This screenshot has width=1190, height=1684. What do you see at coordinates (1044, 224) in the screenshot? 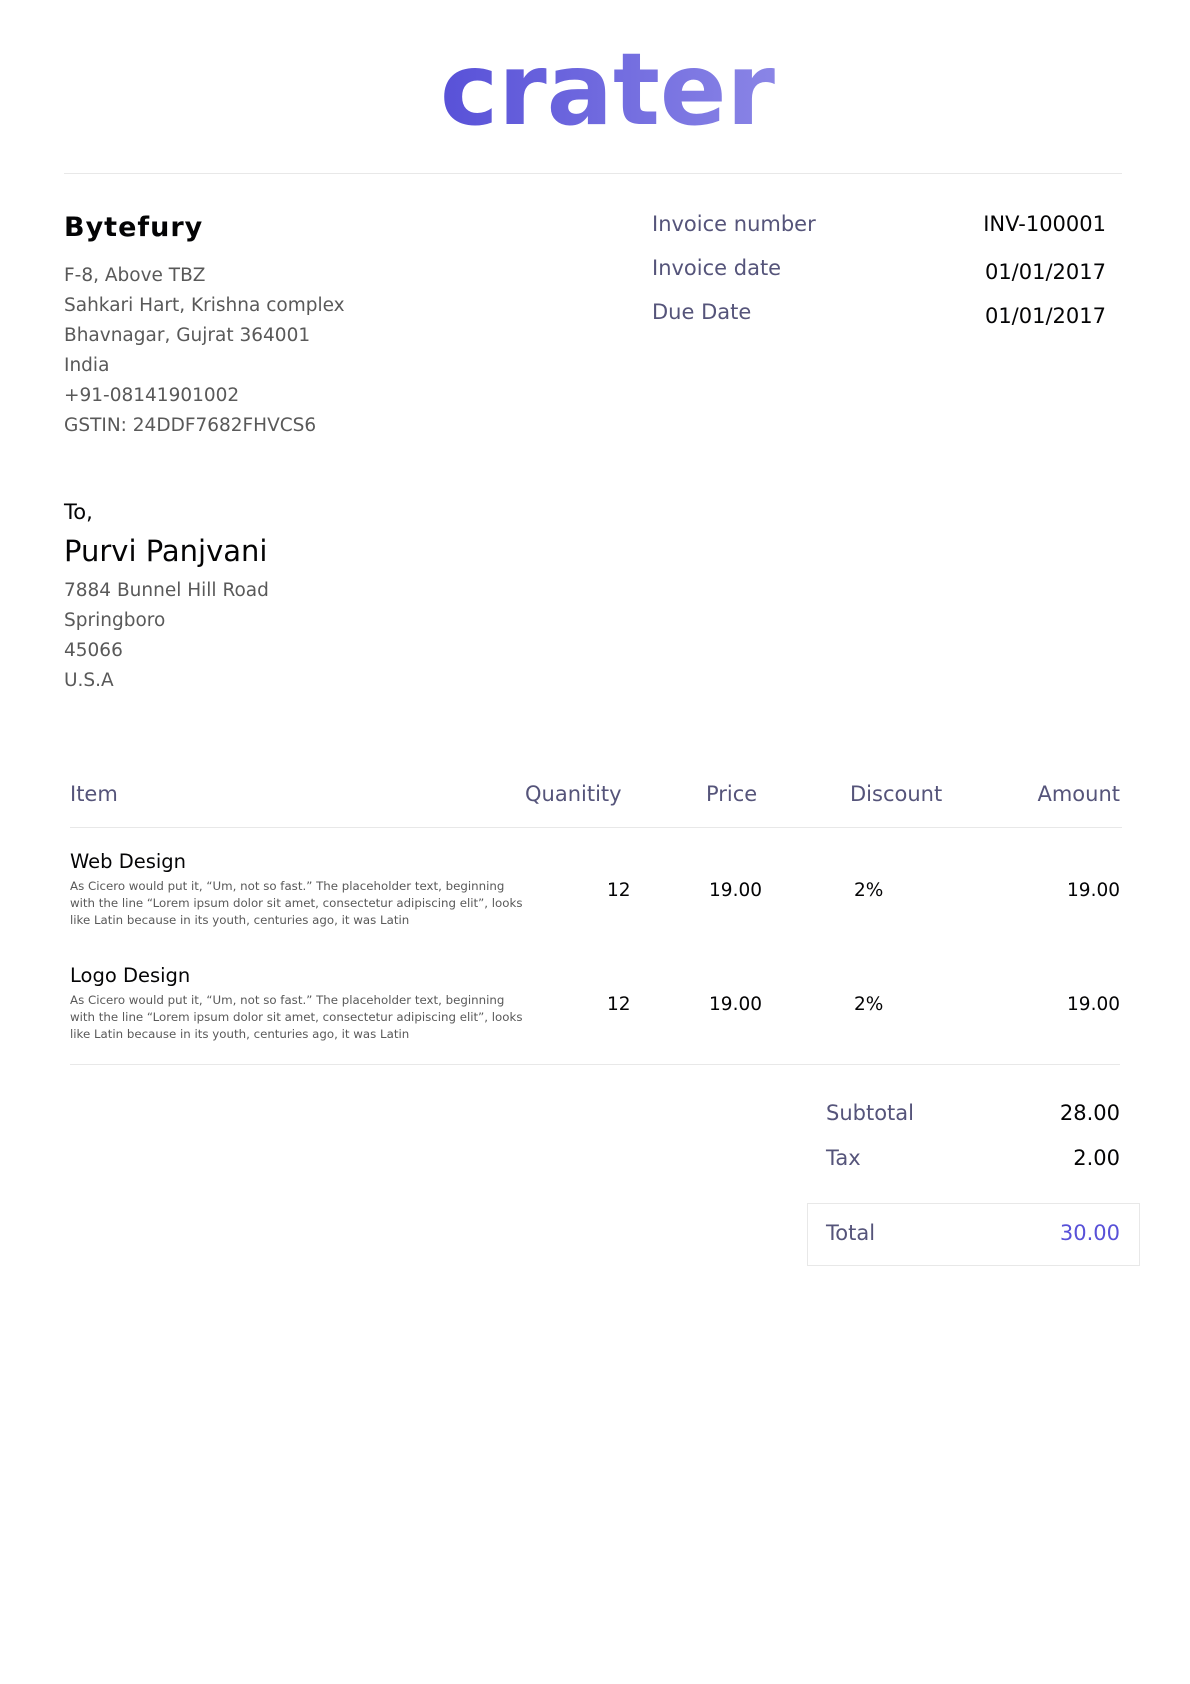
I see `invoice-number: INV-100001` at bounding box center [1044, 224].